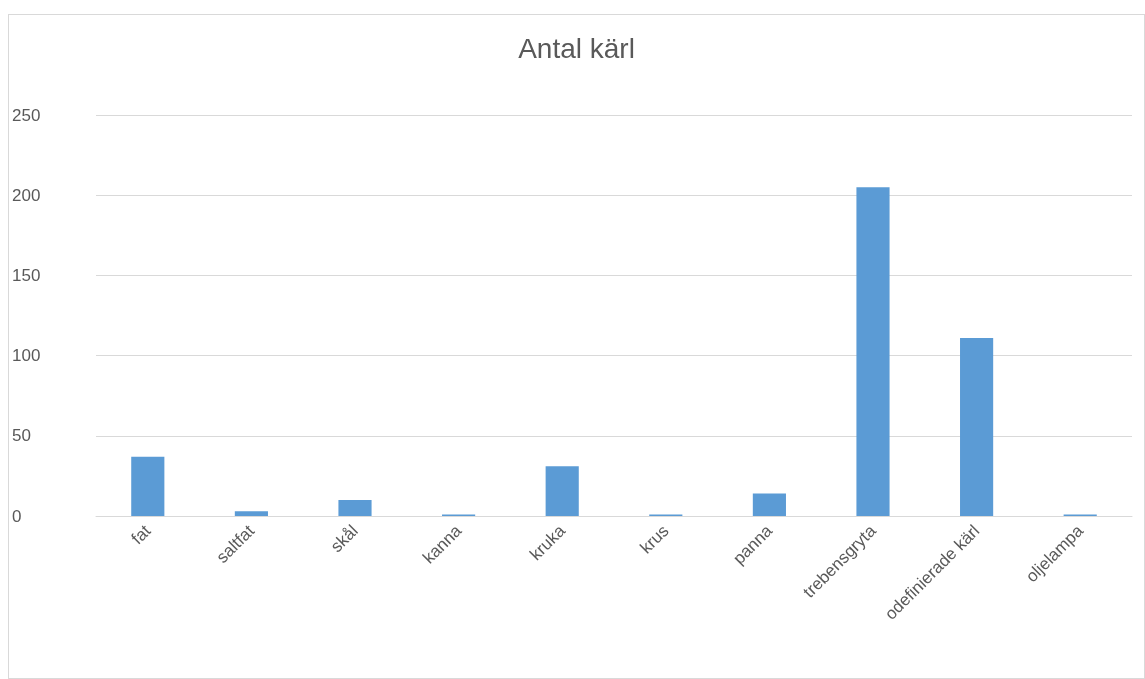 Image resolution: width=1145 pixels, height=679 pixels. What do you see at coordinates (344, 539) in the screenshot?
I see `x-tick-label: skål` at bounding box center [344, 539].